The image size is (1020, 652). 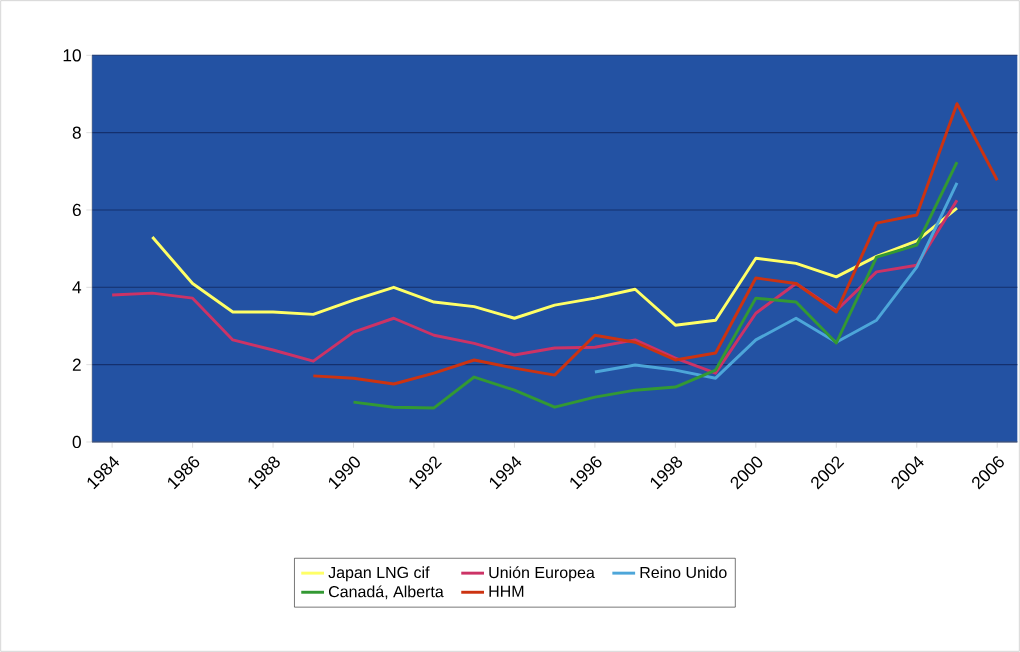 What do you see at coordinates (506, 591) in the screenshot?
I see `legend-label: HHM` at bounding box center [506, 591].